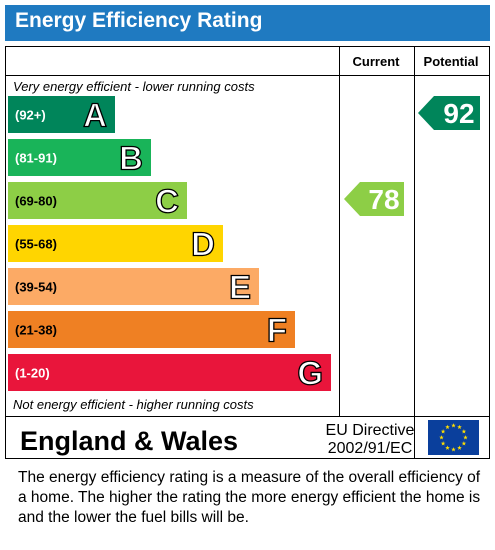 The width and height of the screenshot is (495, 550). Describe the element at coordinates (453, 437) in the screenshot. I see `eu-flag-icon` at that location.